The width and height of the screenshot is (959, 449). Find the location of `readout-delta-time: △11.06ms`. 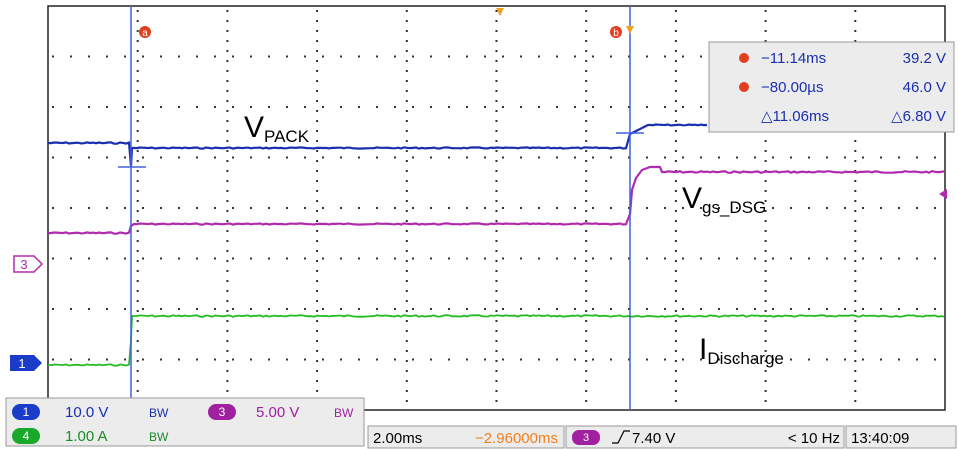

readout-delta-time: △11.06ms is located at coordinates (795, 116).